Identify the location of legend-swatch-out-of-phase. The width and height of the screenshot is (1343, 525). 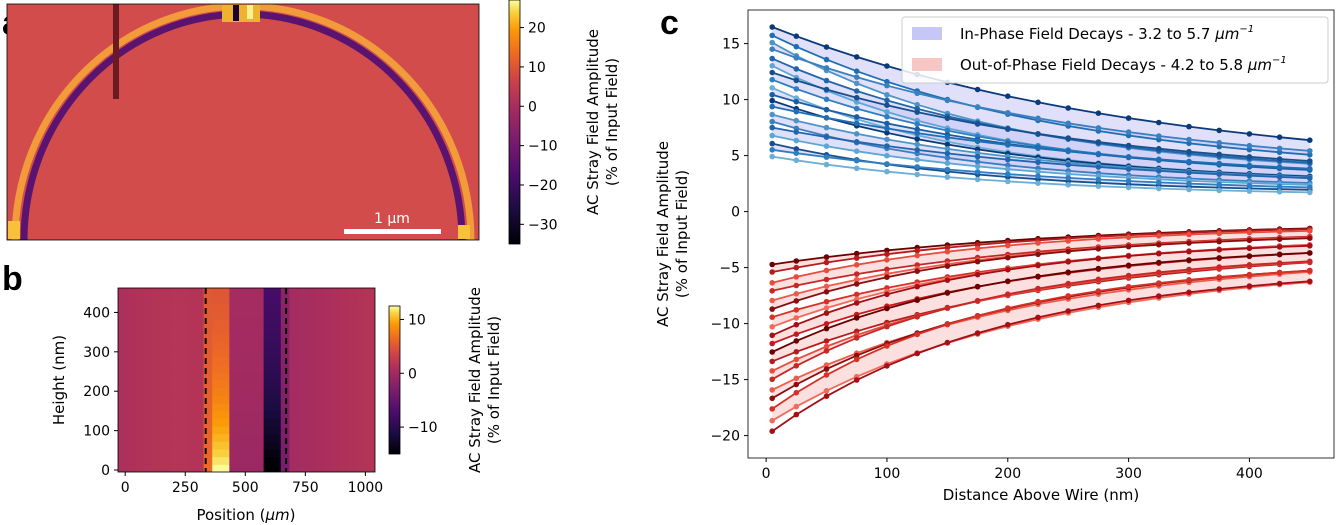
(927, 64).